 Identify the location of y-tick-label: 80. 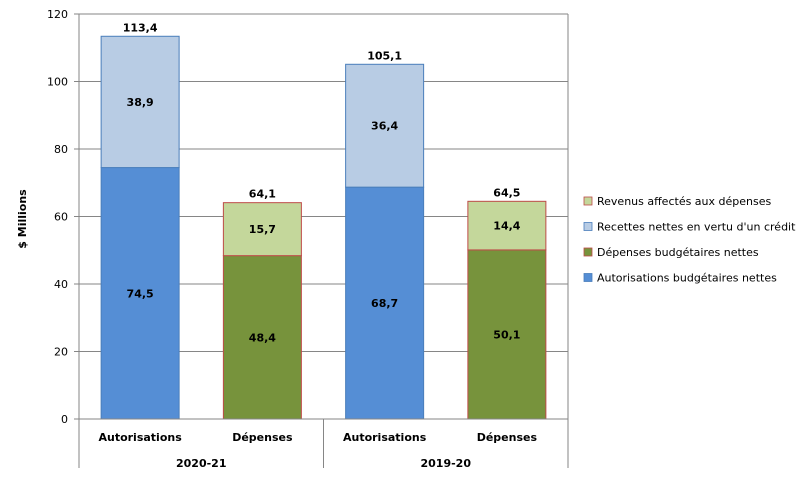
(61, 149).